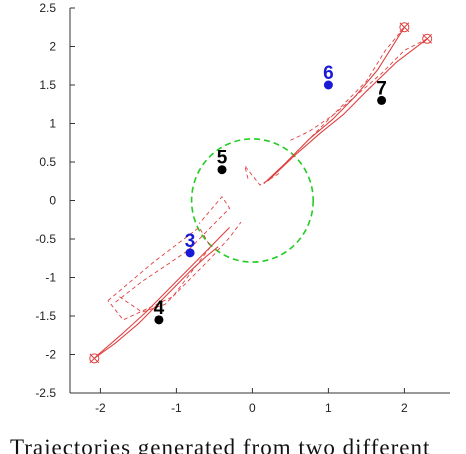 This screenshot has height=454, width=466. Describe the element at coordinates (100, 408) in the screenshot. I see `x-tick-label: -2` at that location.